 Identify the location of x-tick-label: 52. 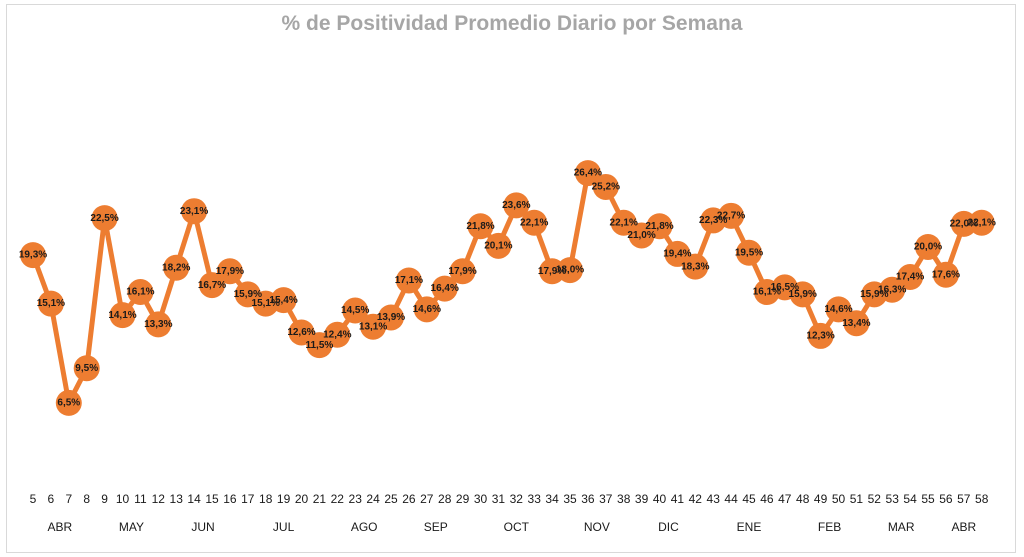
(875, 499).